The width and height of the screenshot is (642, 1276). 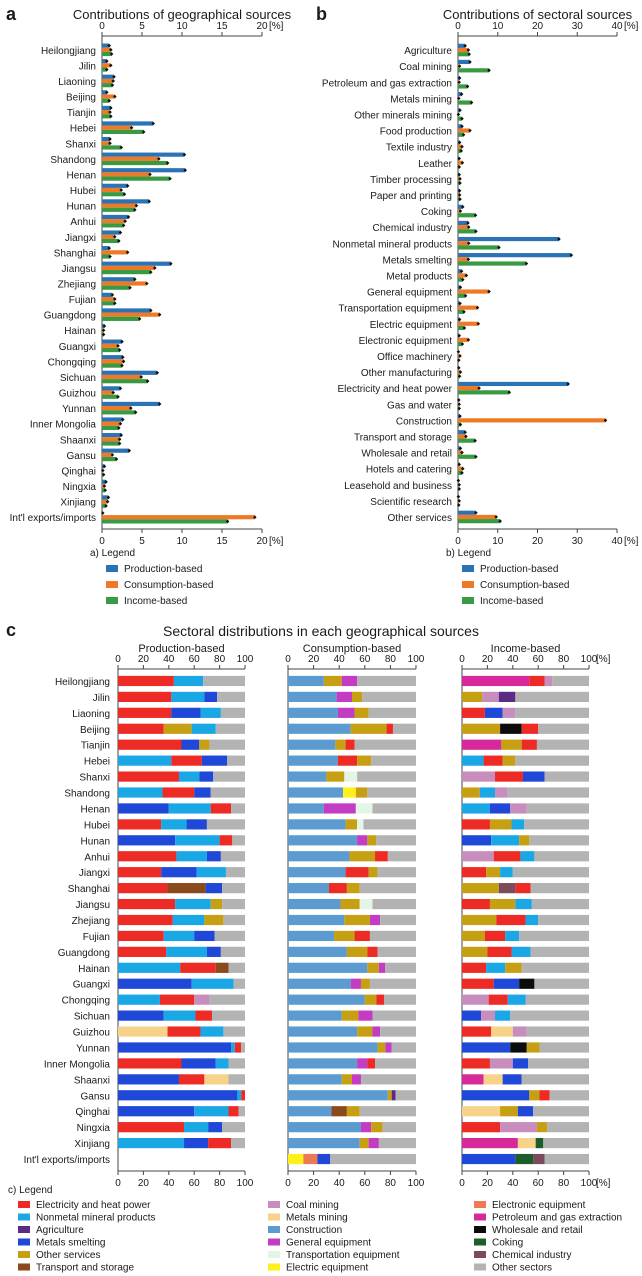 I want to click on bar-income-based-tianjin, so click(x=106, y=116).